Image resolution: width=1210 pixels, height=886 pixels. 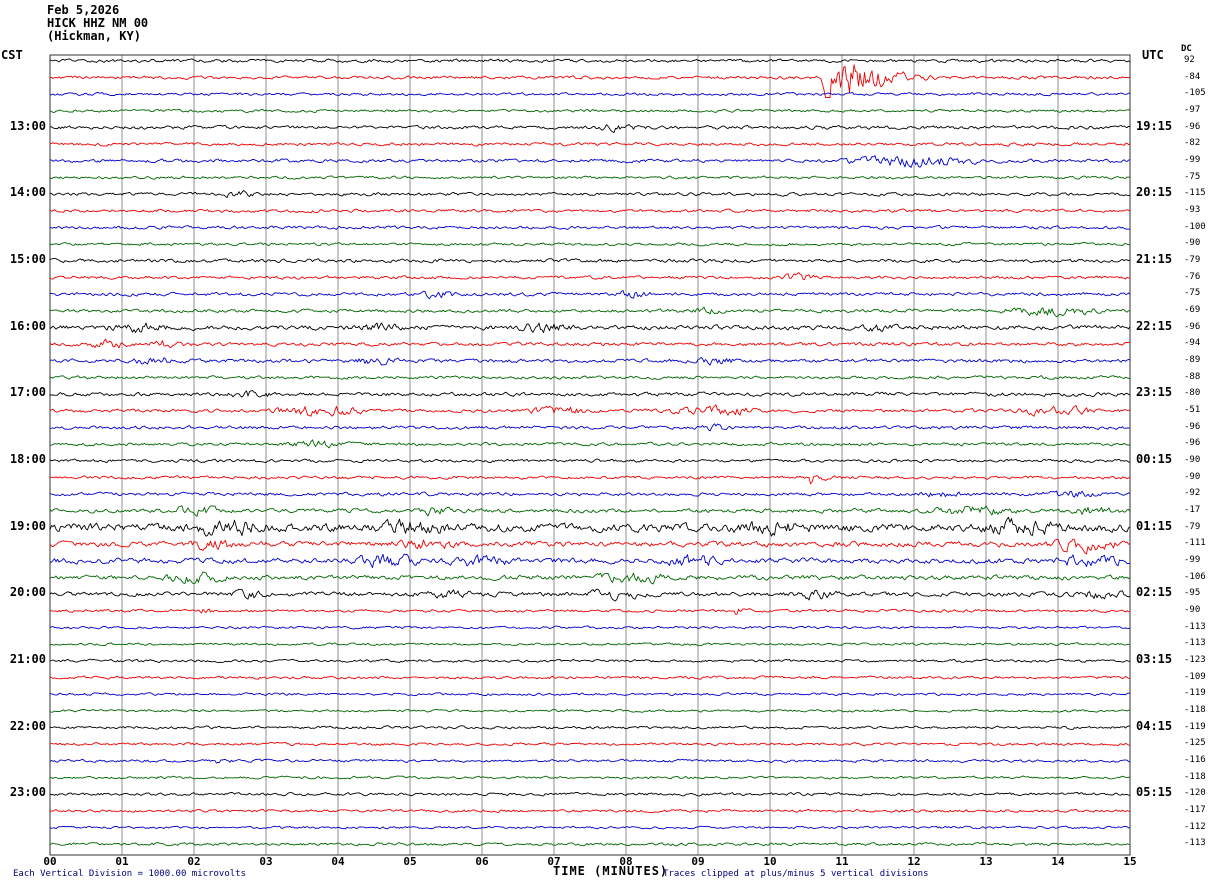 What do you see at coordinates (27, 592) in the screenshot?
I see `cst-time-label: 20:00` at bounding box center [27, 592].